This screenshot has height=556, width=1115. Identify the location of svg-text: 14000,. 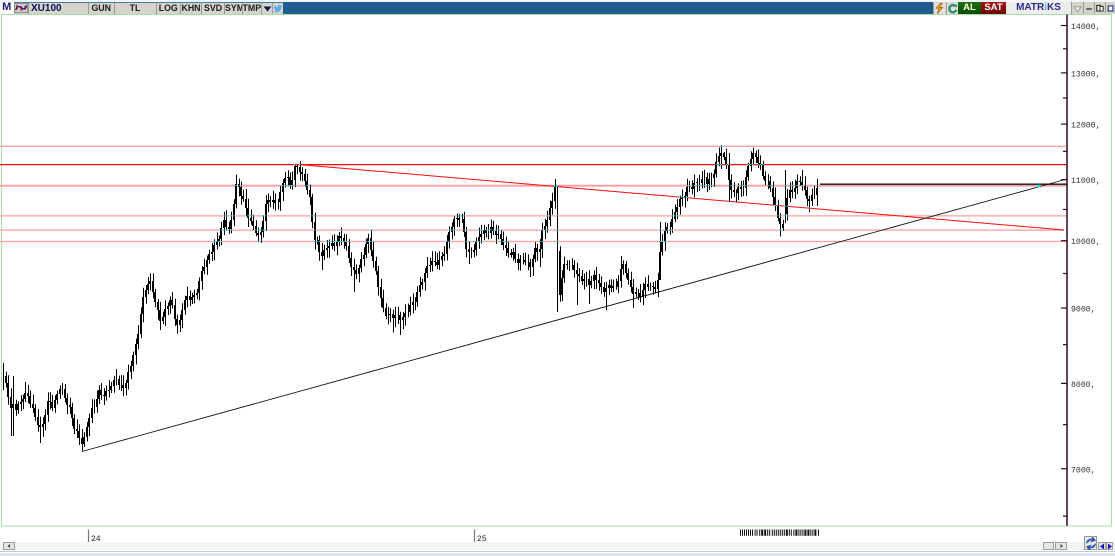
(1085, 27).